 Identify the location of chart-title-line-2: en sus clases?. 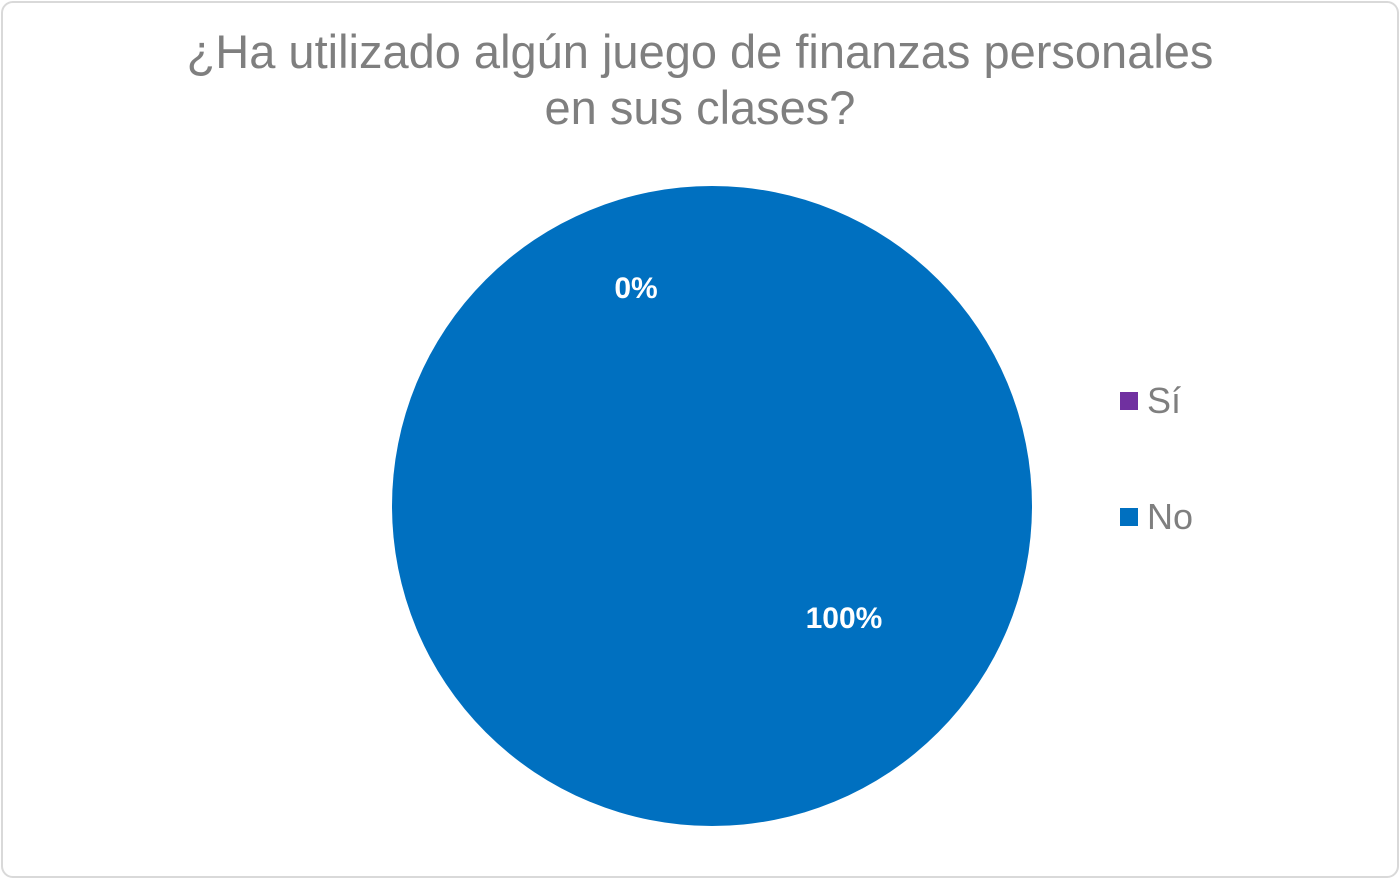
(700, 107).